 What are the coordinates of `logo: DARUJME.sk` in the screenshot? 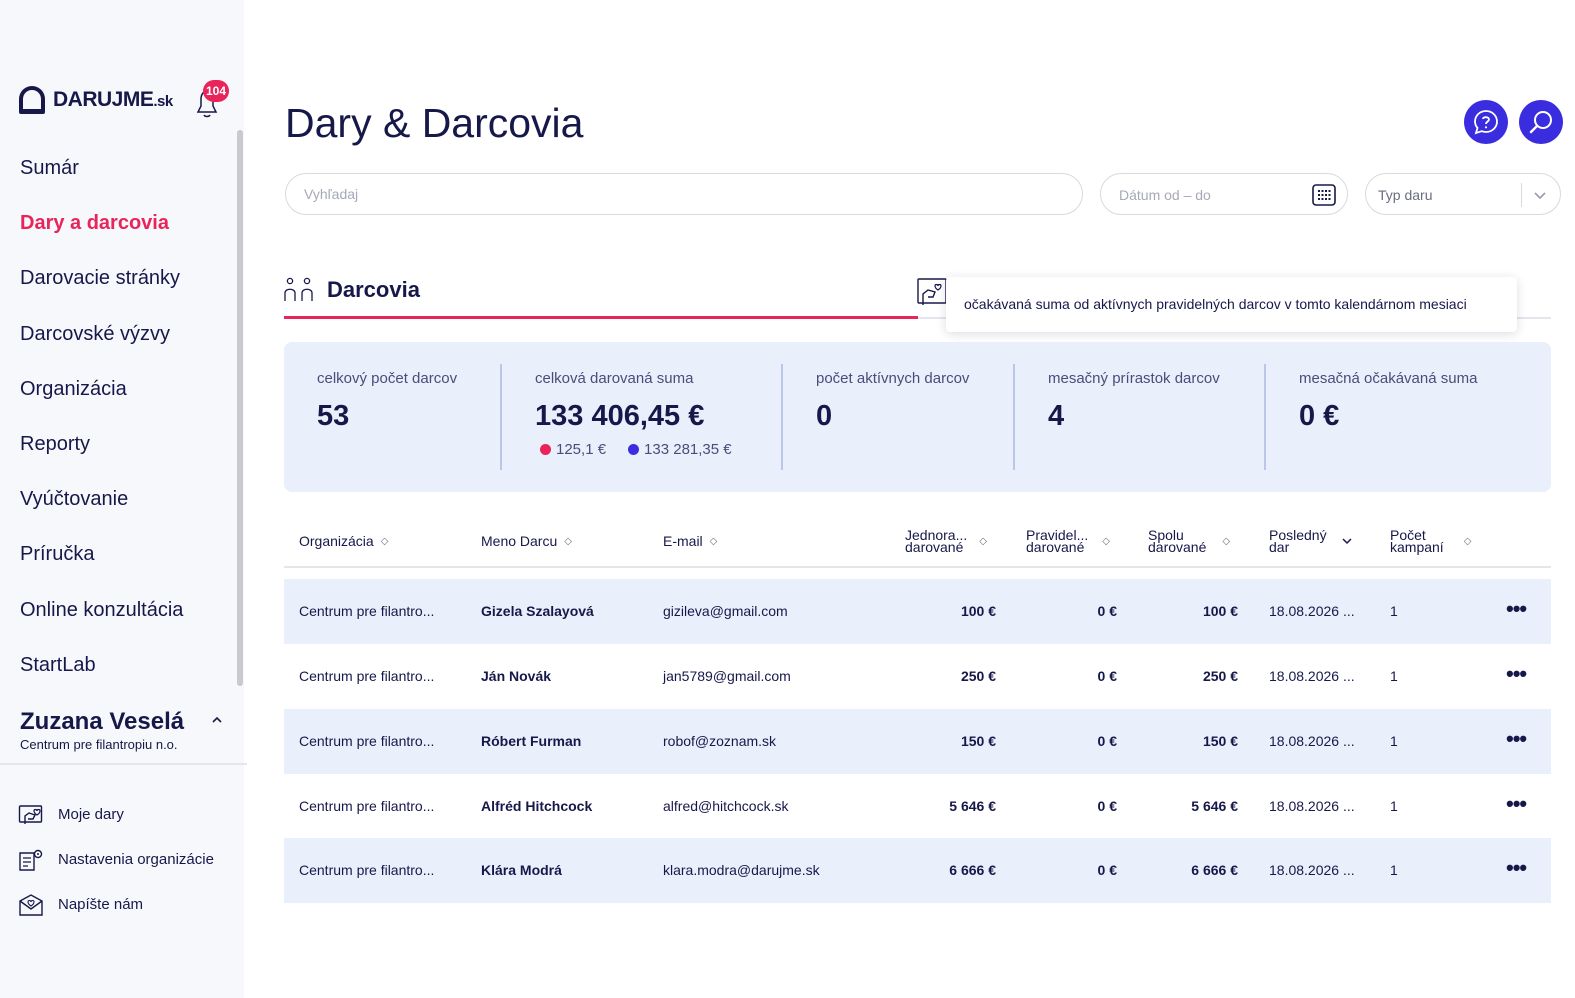 It's located at (96, 100).